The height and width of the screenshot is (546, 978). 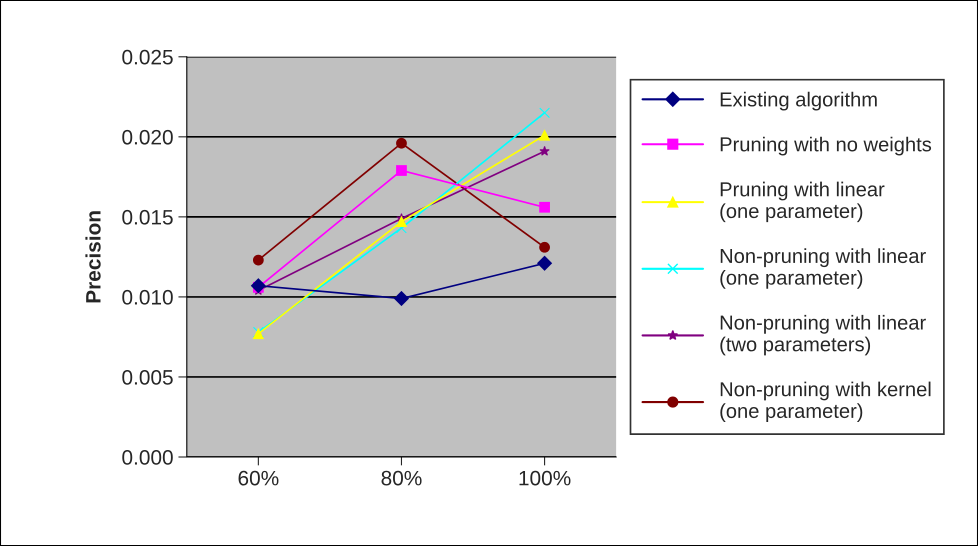 I want to click on y-tick-label: 0.025, so click(x=147, y=57).